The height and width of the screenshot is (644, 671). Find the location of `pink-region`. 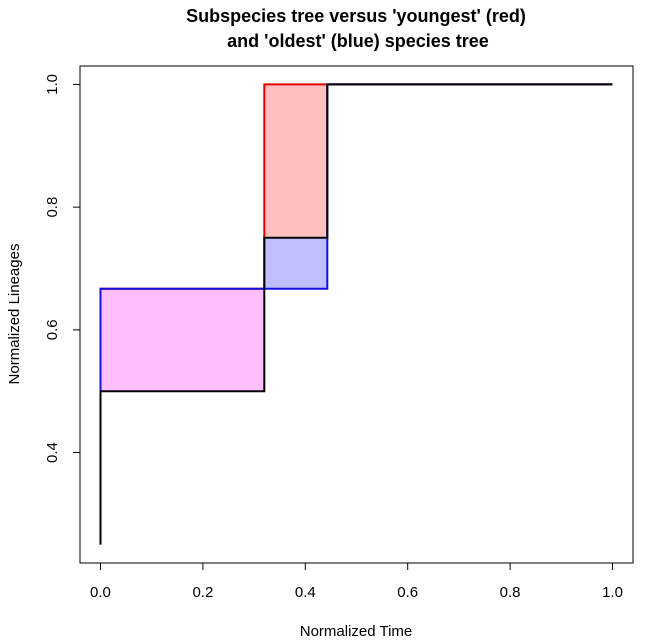

pink-region is located at coordinates (182, 340).